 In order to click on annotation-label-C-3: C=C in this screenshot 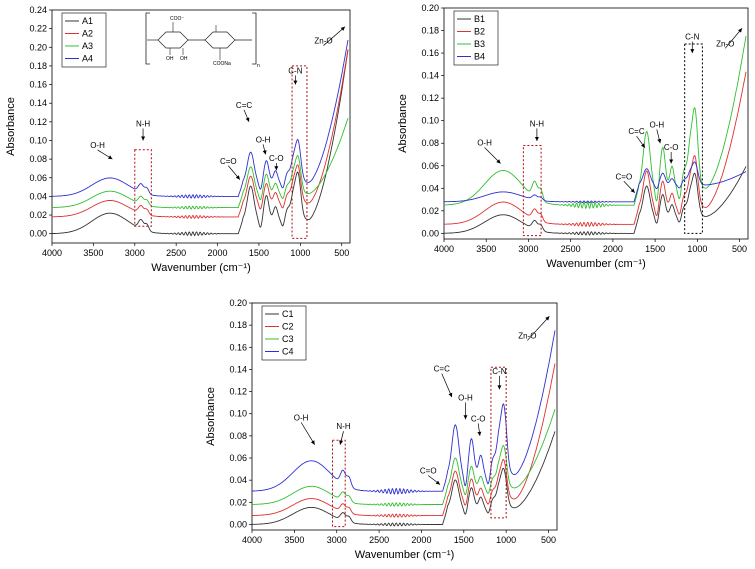, I will do `click(442, 369)`.